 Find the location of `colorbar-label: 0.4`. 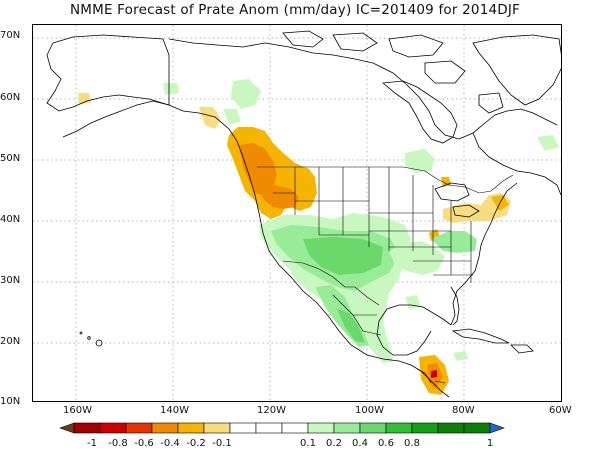

colorbar-label: 0.4 is located at coordinates (360, 443).